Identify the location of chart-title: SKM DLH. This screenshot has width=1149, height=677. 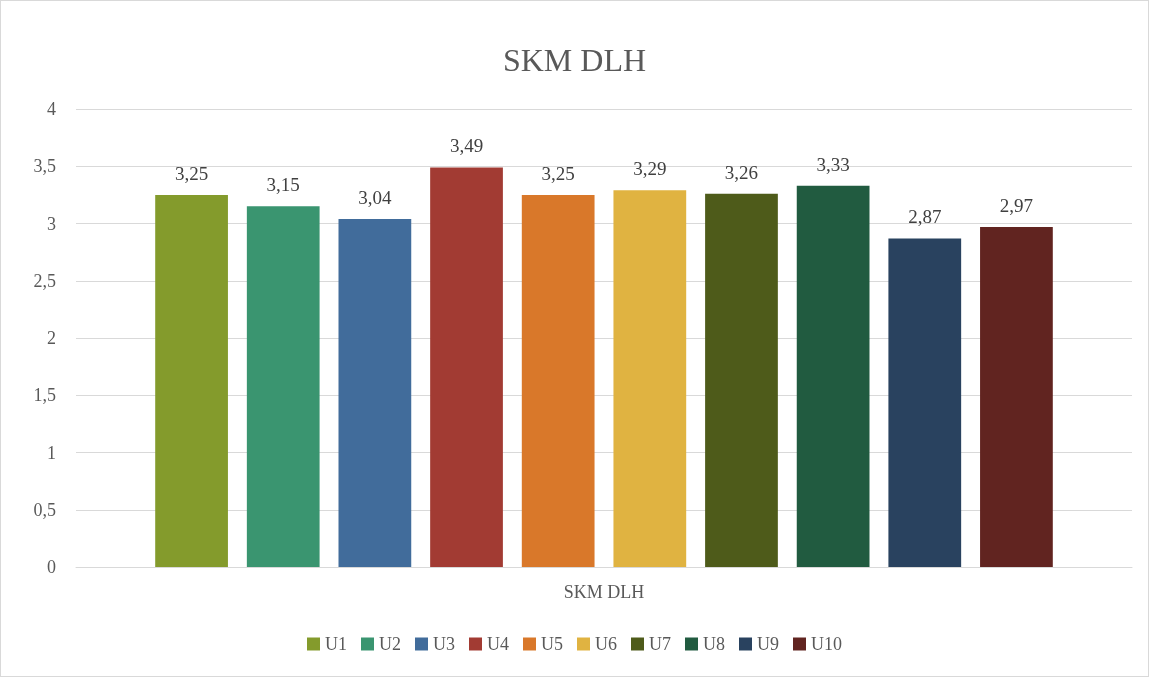
(574, 60).